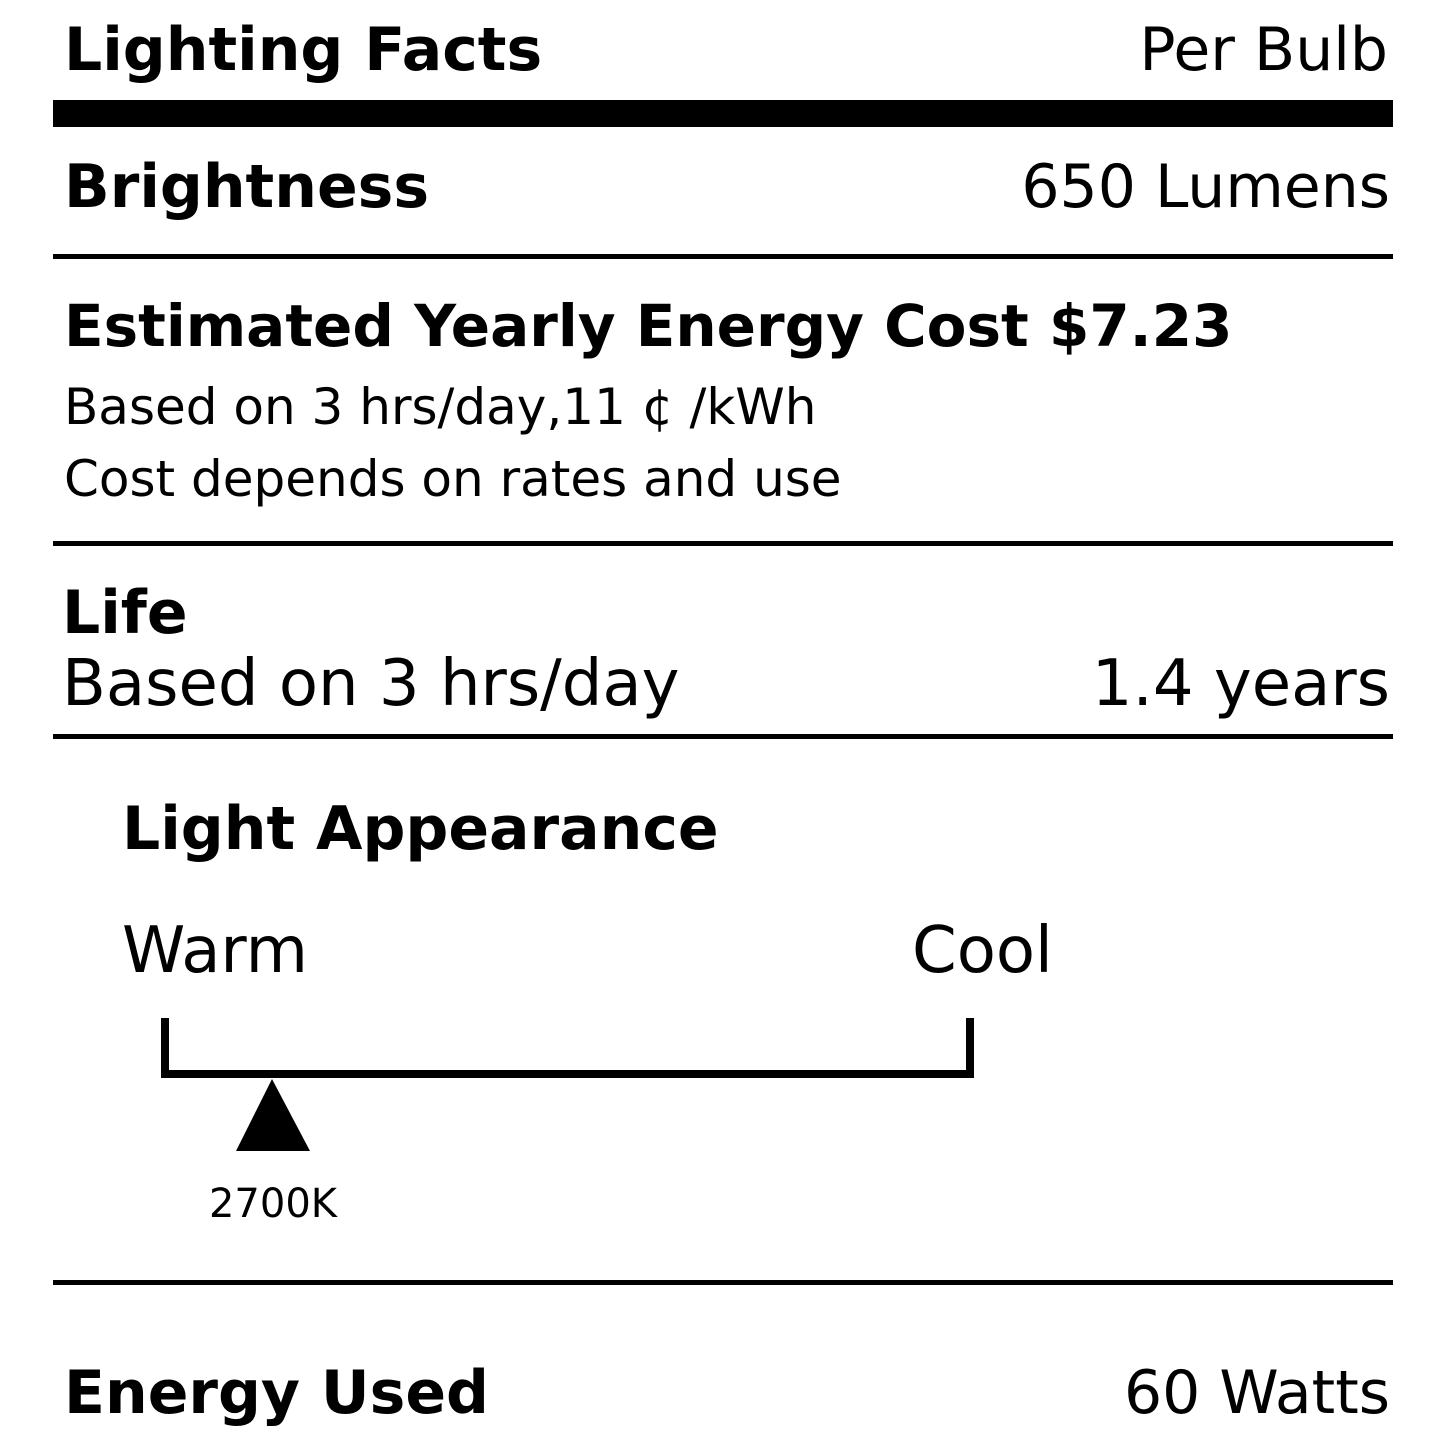 This screenshot has height=1449, width=1445. What do you see at coordinates (420, 829) in the screenshot?
I see `appearance-title: Light Appearance` at bounding box center [420, 829].